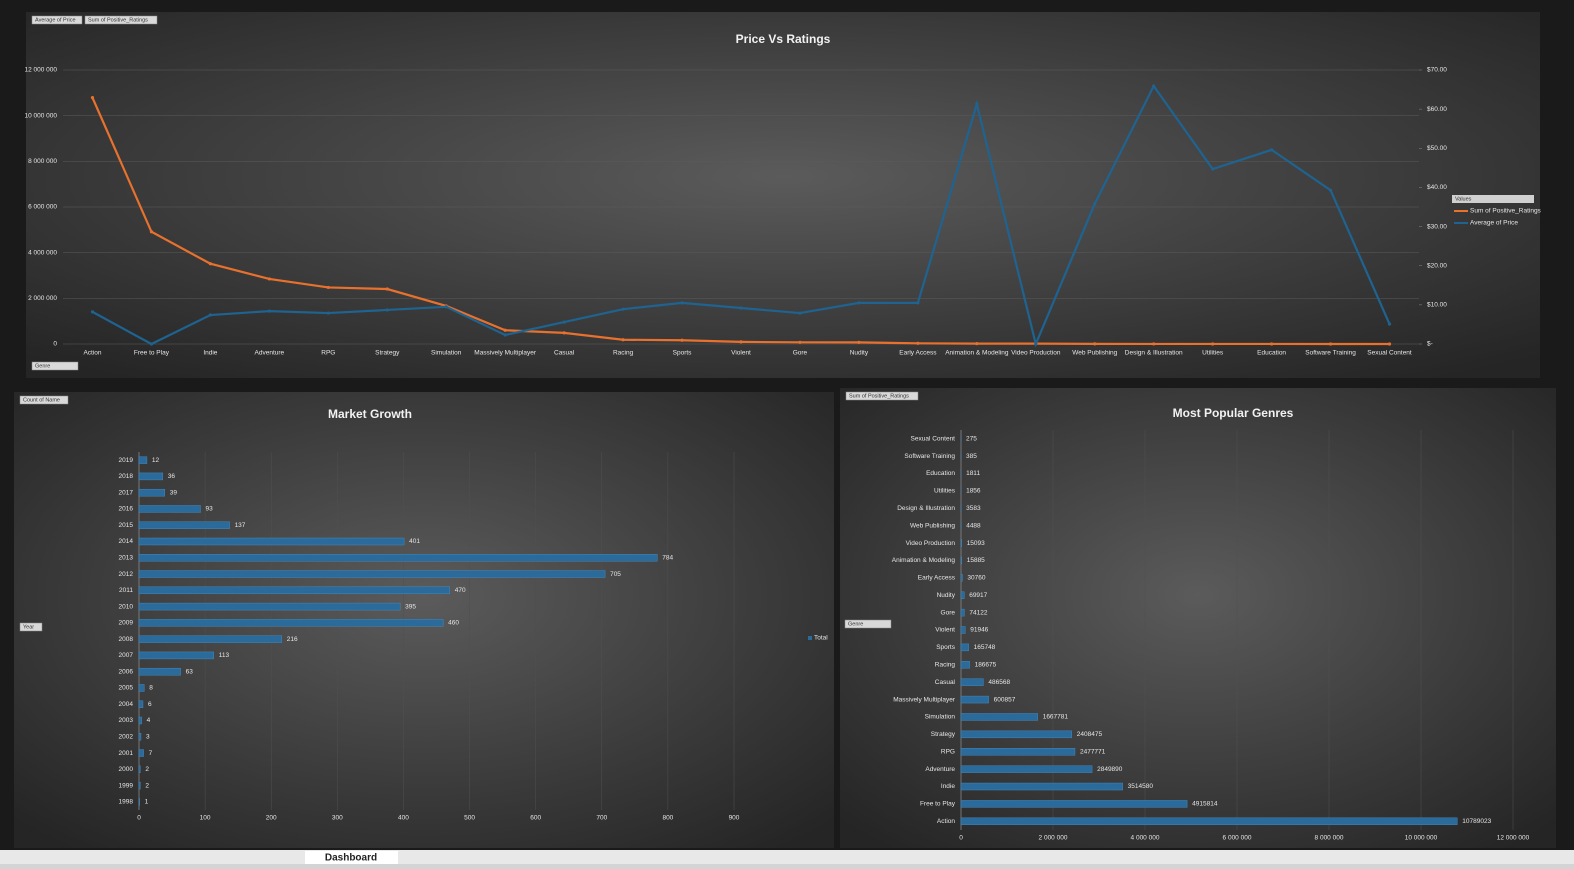 This screenshot has height=869, width=1574. What do you see at coordinates (139, 818) in the screenshot?
I see `x-tick-label: 0` at bounding box center [139, 818].